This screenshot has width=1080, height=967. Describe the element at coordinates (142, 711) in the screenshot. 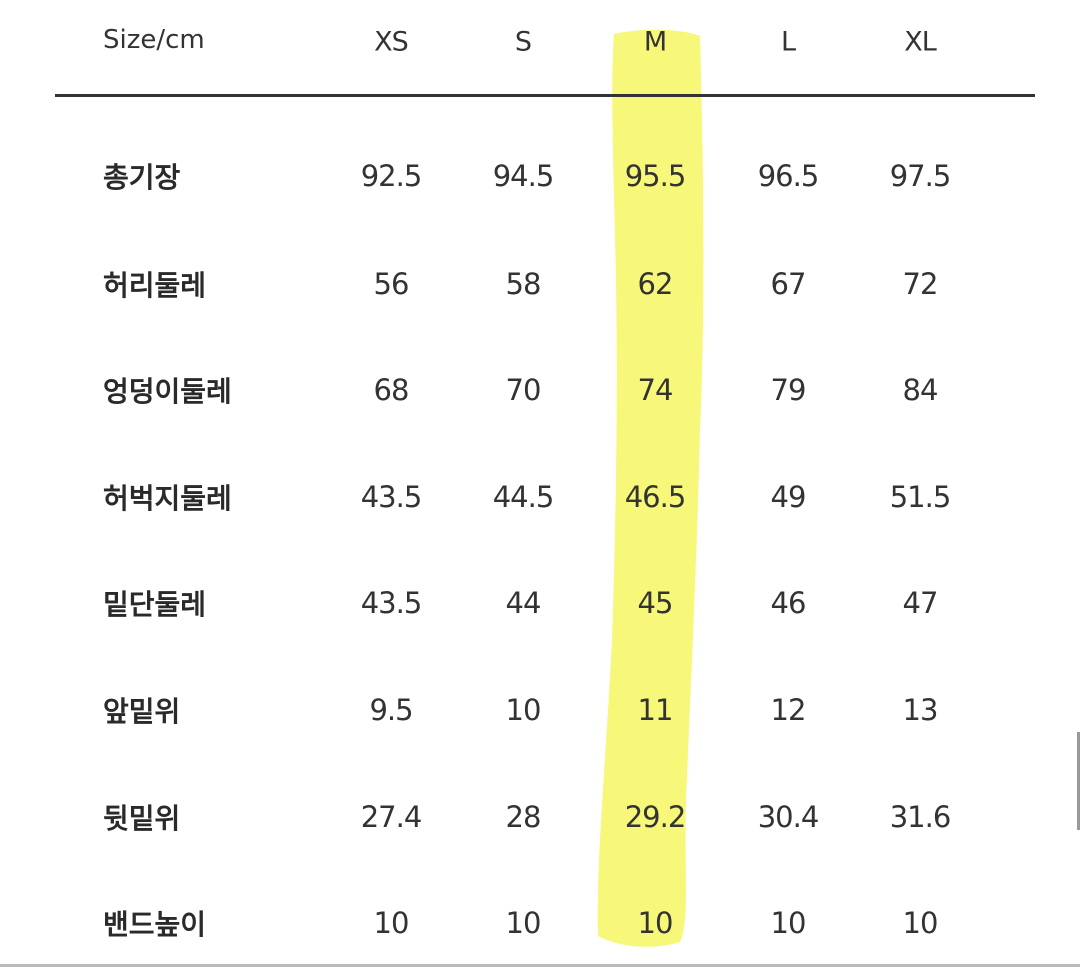

I see `row-label: 앞밑위` at that location.